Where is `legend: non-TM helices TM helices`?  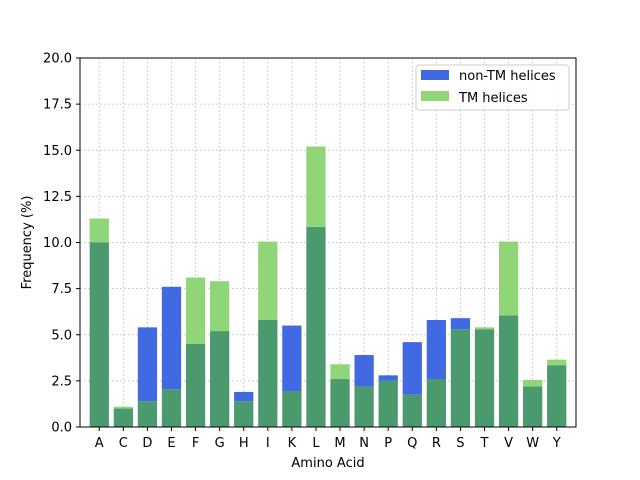 legend: non-TM helices TM helices is located at coordinates (492, 87).